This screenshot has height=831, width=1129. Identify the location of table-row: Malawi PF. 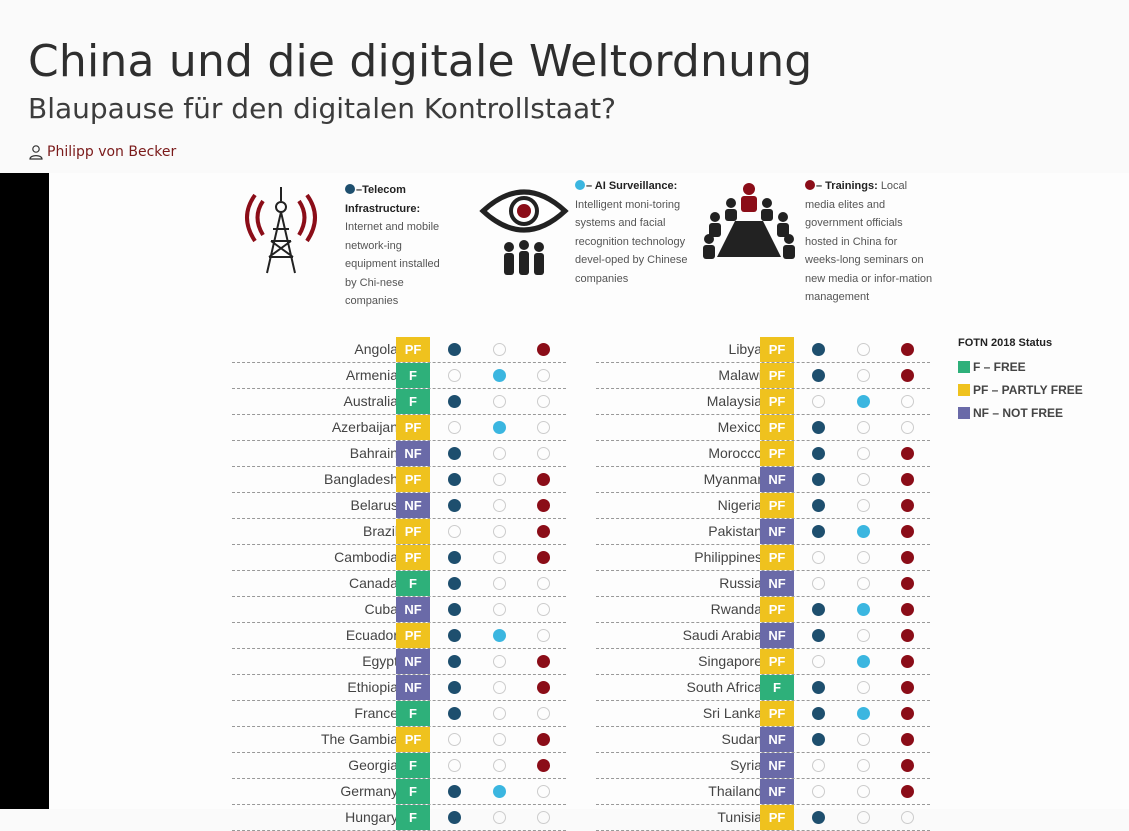
(763, 376).